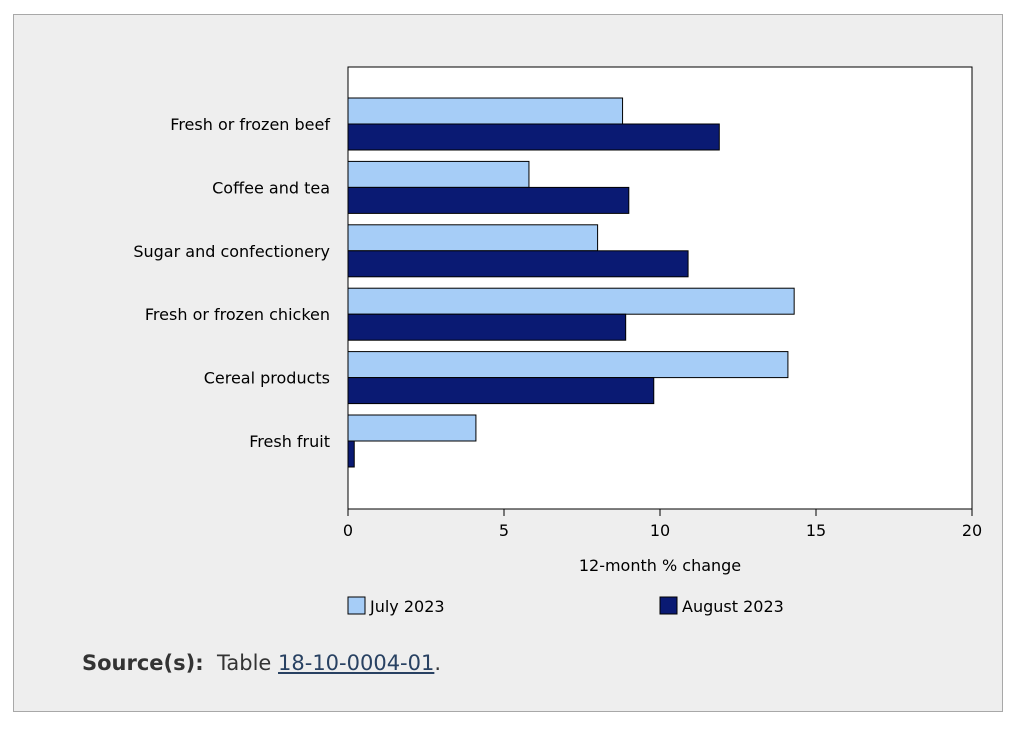 Image resolution: width=1024 pixels, height=735 pixels. I want to click on legend-label-august: August 2023, so click(733, 606).